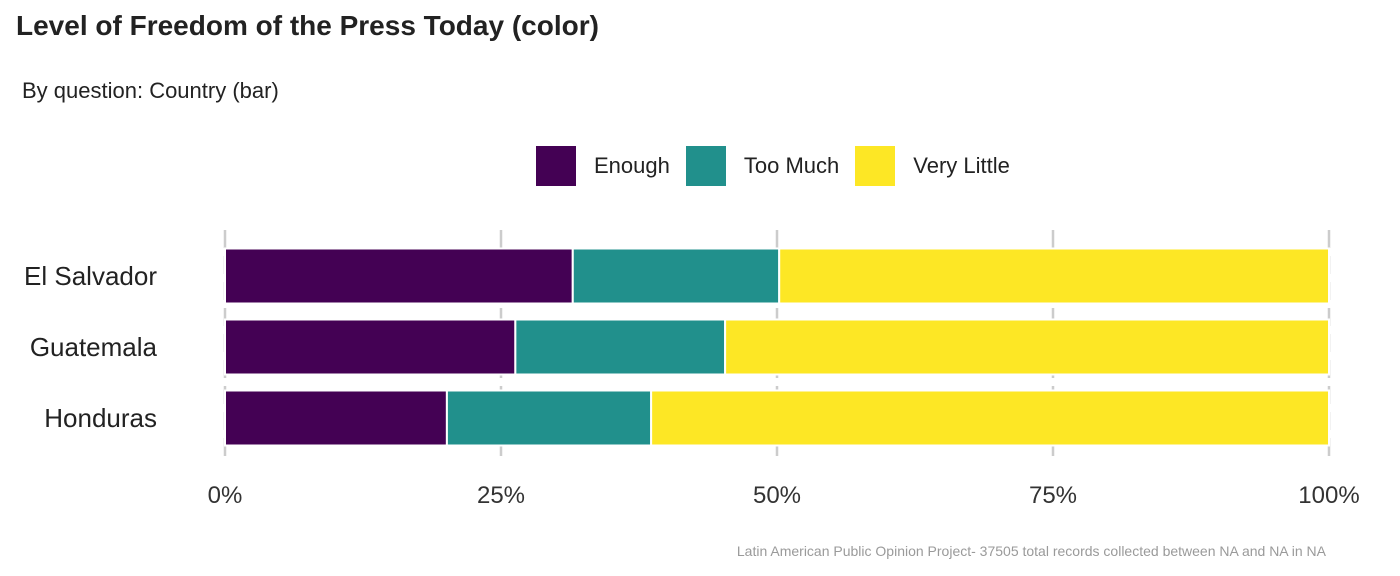 The width and height of the screenshot is (1400, 576). What do you see at coordinates (1027, 347) in the screenshot?
I see `bar-guatemala-very-little` at bounding box center [1027, 347].